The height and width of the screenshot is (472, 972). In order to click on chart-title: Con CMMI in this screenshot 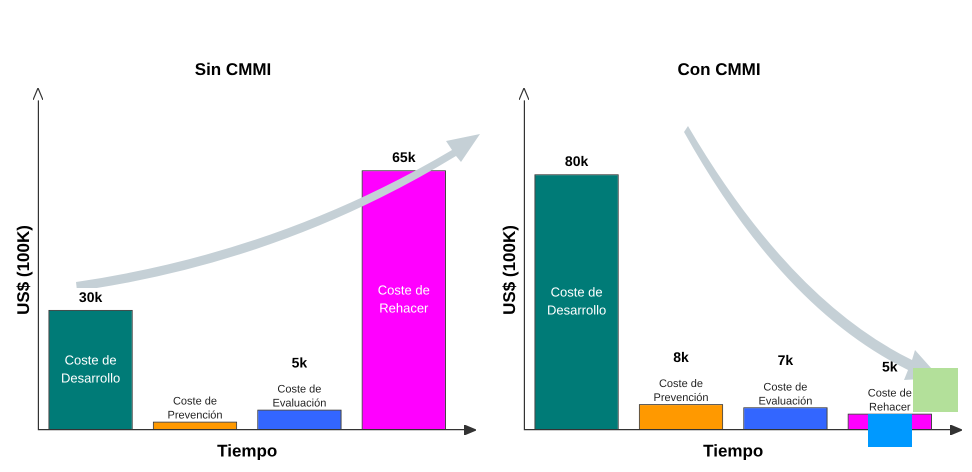, I will do `click(719, 69)`.